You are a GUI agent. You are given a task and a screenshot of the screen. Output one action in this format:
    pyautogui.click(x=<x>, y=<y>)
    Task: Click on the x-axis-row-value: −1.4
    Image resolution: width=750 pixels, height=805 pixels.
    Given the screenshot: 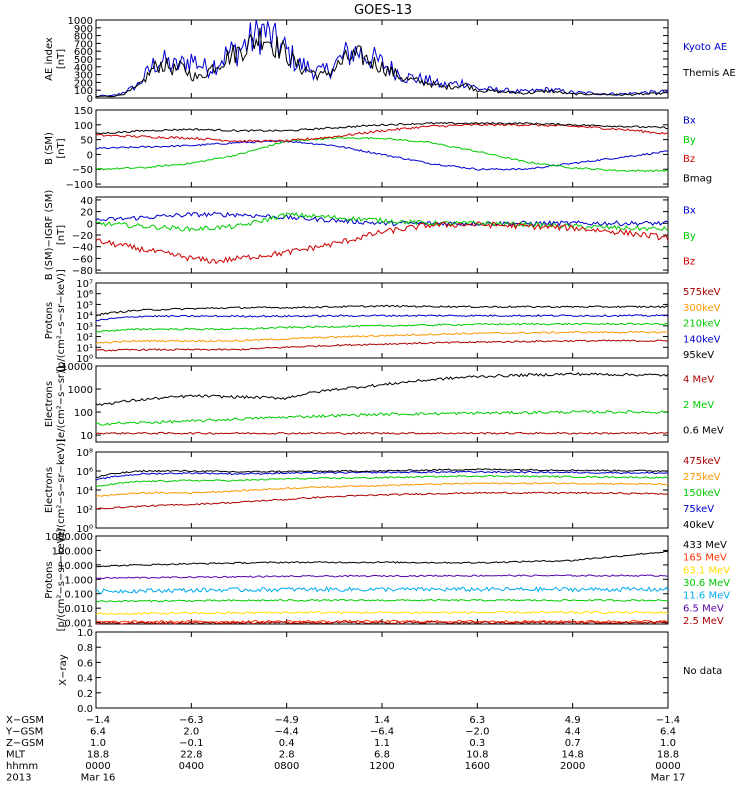 What is the action you would take?
    pyautogui.click(x=98, y=720)
    